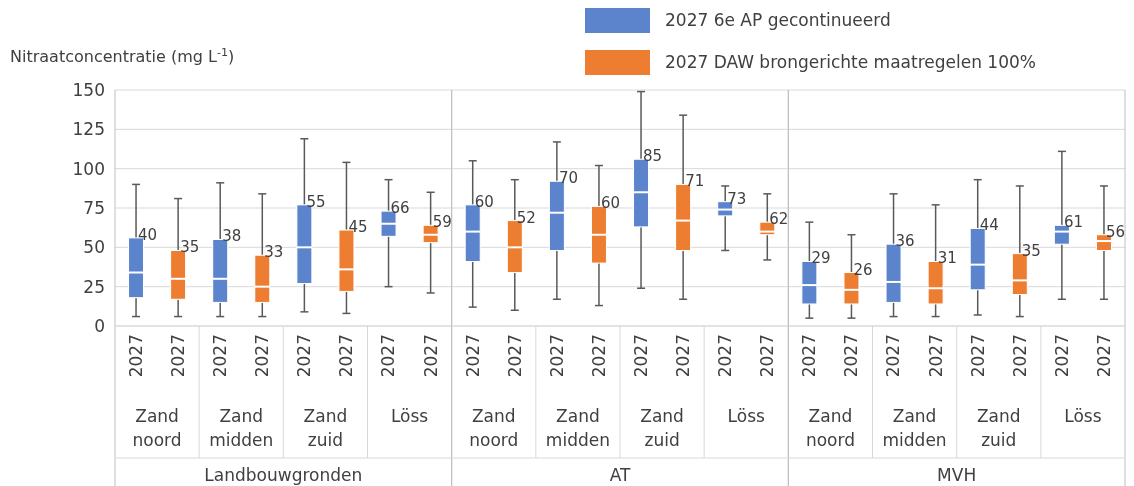  I want to click on y-tick-label: 0, so click(99, 325).